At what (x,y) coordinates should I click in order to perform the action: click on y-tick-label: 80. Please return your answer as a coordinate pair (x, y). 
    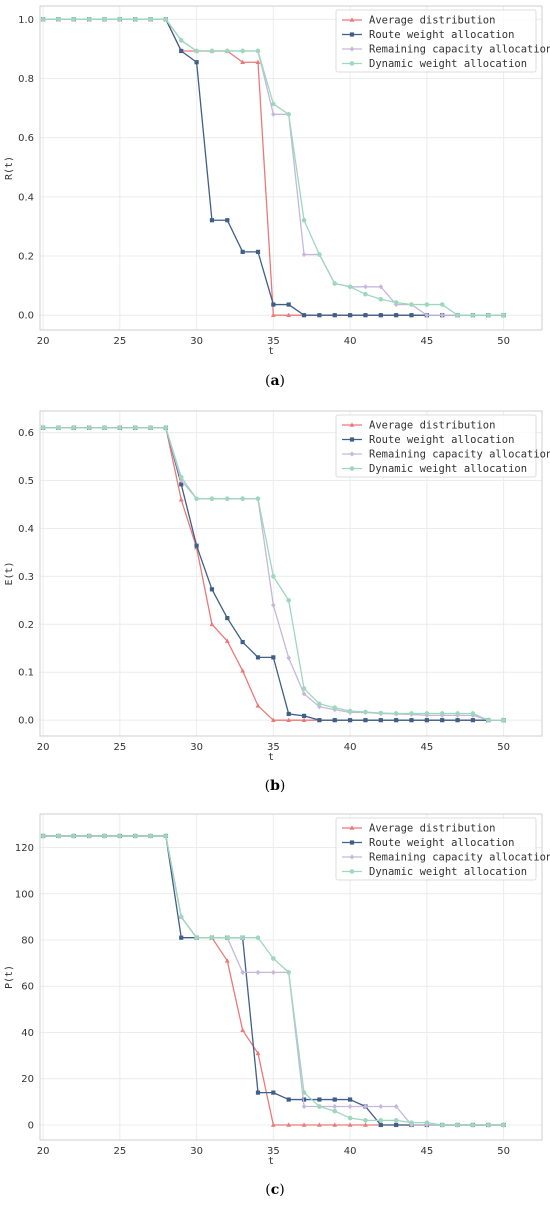
    Looking at the image, I should click on (27, 941).